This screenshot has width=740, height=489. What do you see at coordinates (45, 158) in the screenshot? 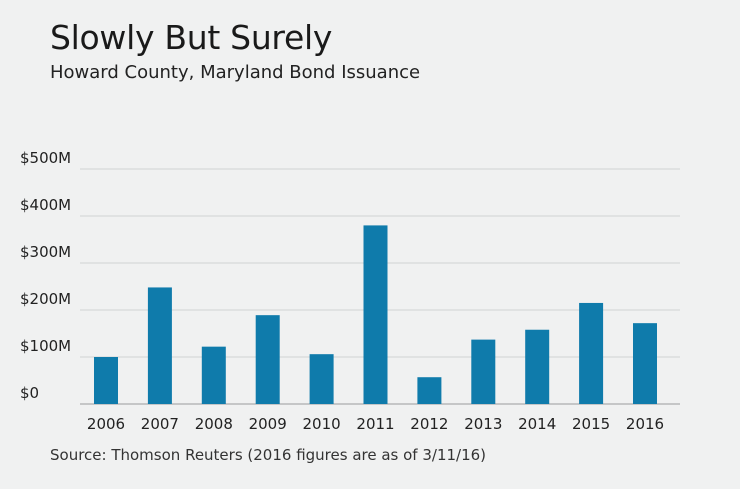
I see `y-tick-label: $500M` at bounding box center [45, 158].